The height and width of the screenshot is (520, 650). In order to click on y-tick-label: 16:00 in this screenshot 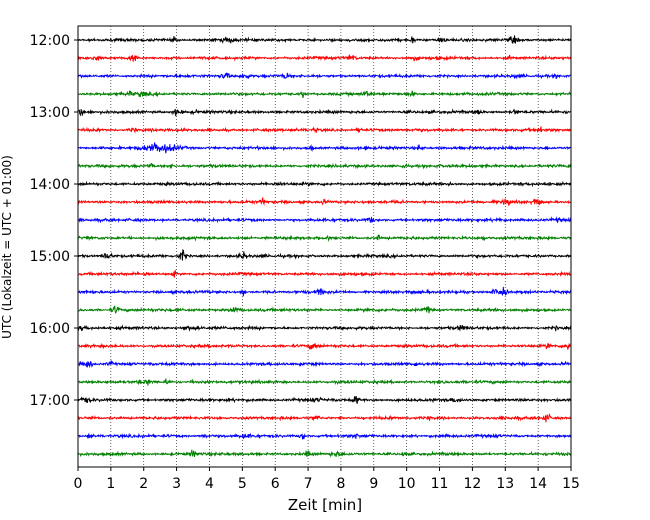, I will do `click(50, 329)`.